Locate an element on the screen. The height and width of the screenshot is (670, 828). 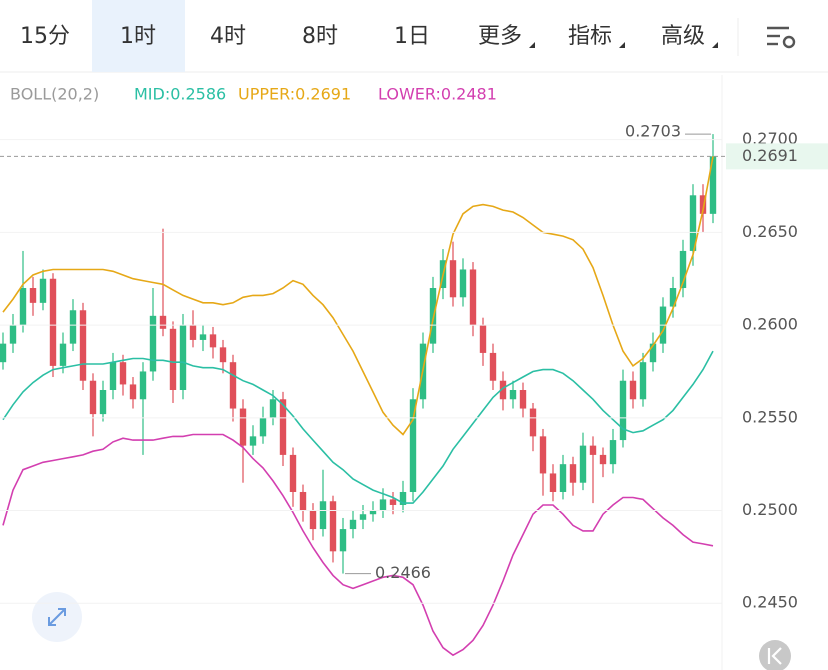
tab: 15分 is located at coordinates (45, 36).